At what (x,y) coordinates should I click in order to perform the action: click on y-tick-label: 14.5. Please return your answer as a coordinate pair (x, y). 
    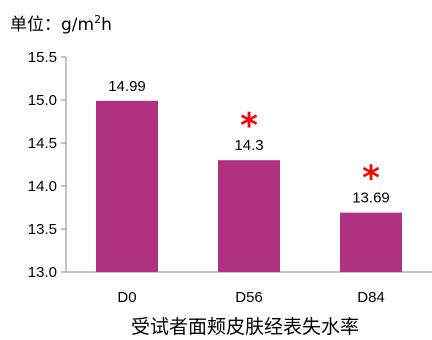
    Looking at the image, I should click on (42, 143).